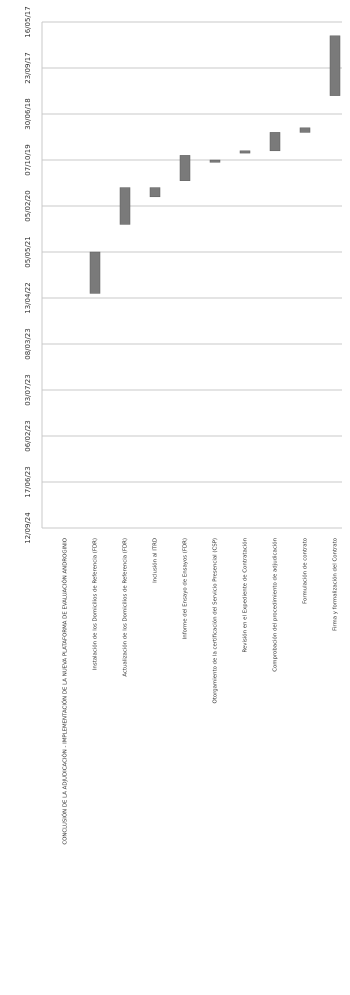  Describe the element at coordinates (28, 389) in the screenshot. I see `tick-label: 03/07/23` at that location.